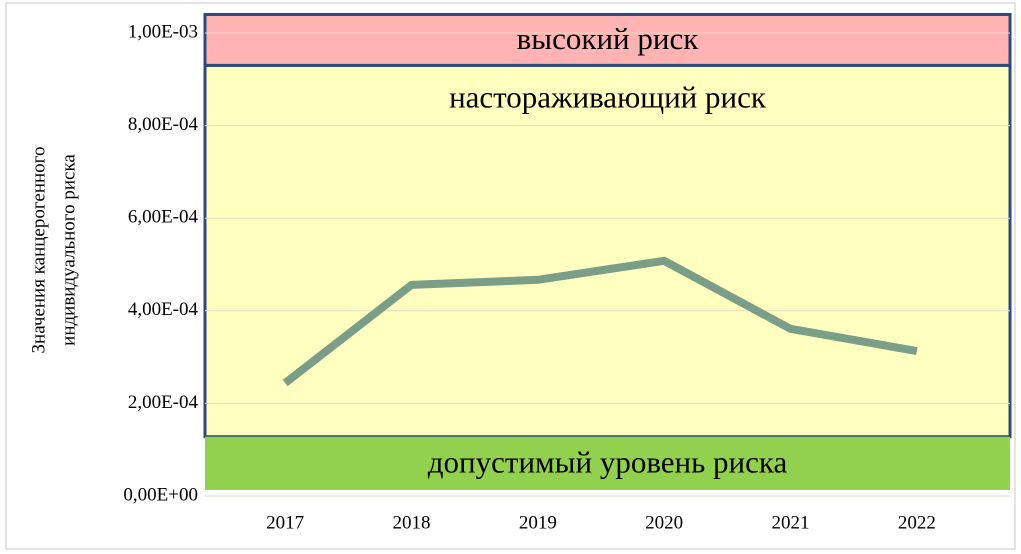 The width and height of the screenshot is (1021, 554). I want to click on x-tick-label: 2022, so click(917, 522).